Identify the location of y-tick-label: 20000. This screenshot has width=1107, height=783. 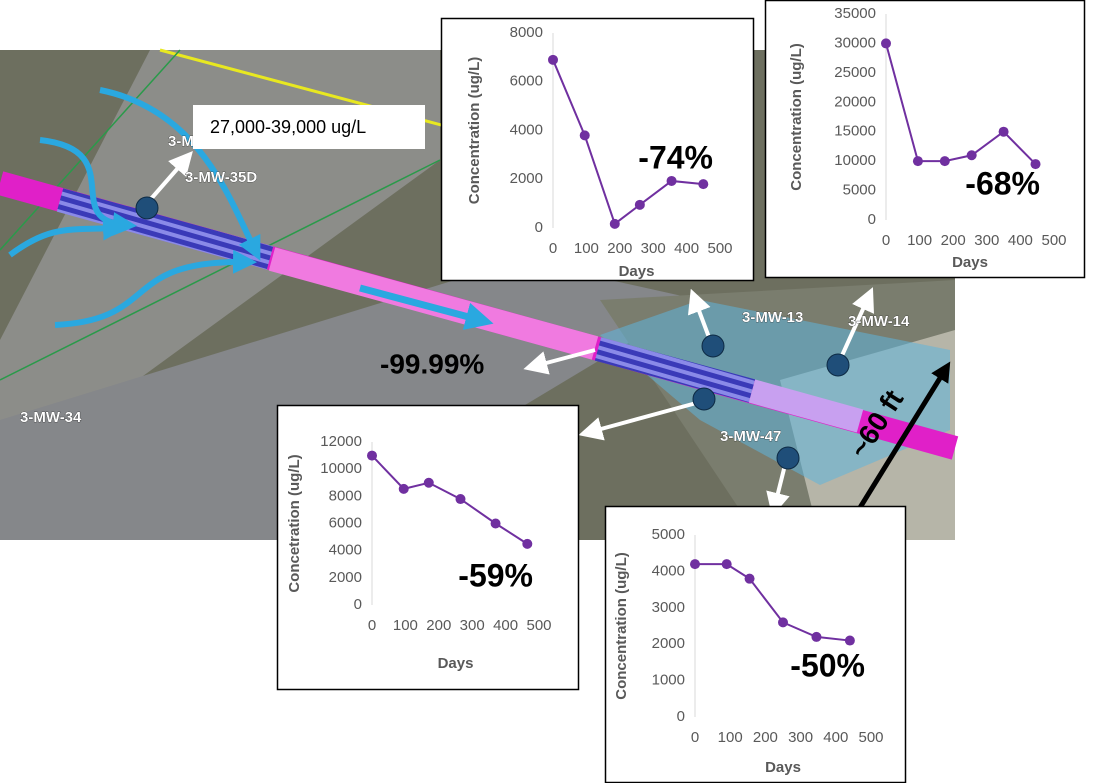
(855, 101).